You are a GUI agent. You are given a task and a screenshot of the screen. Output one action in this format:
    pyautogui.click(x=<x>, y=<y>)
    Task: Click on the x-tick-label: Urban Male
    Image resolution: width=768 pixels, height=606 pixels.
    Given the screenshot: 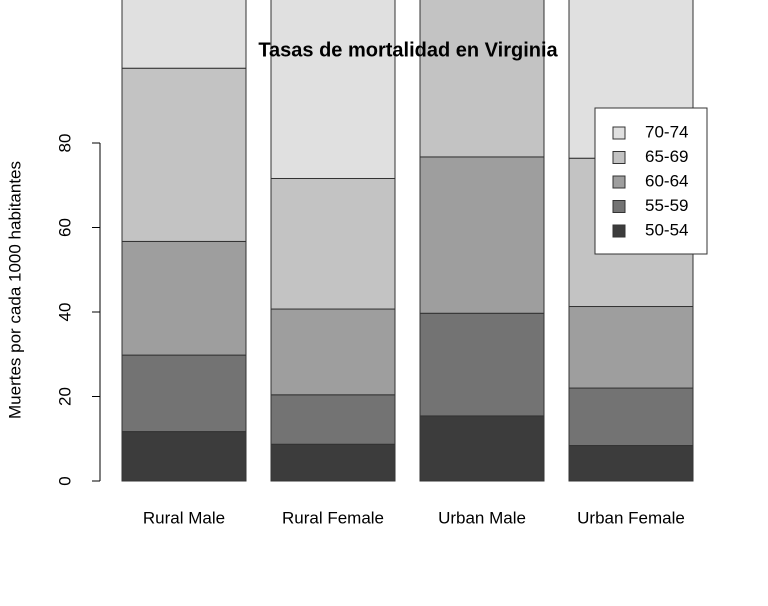 What is the action you would take?
    pyautogui.click(x=482, y=517)
    